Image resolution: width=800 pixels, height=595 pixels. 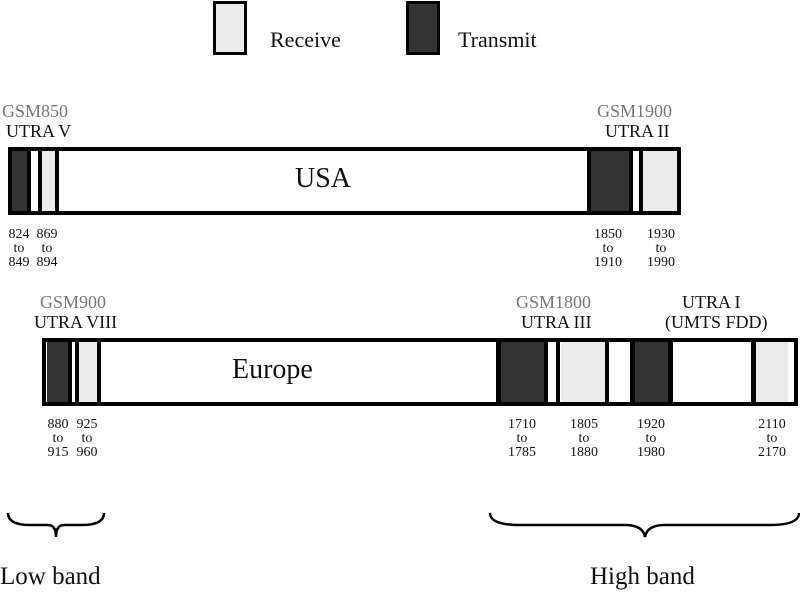 I want to click on usa-receive-1930-1990, so click(x=660, y=181).